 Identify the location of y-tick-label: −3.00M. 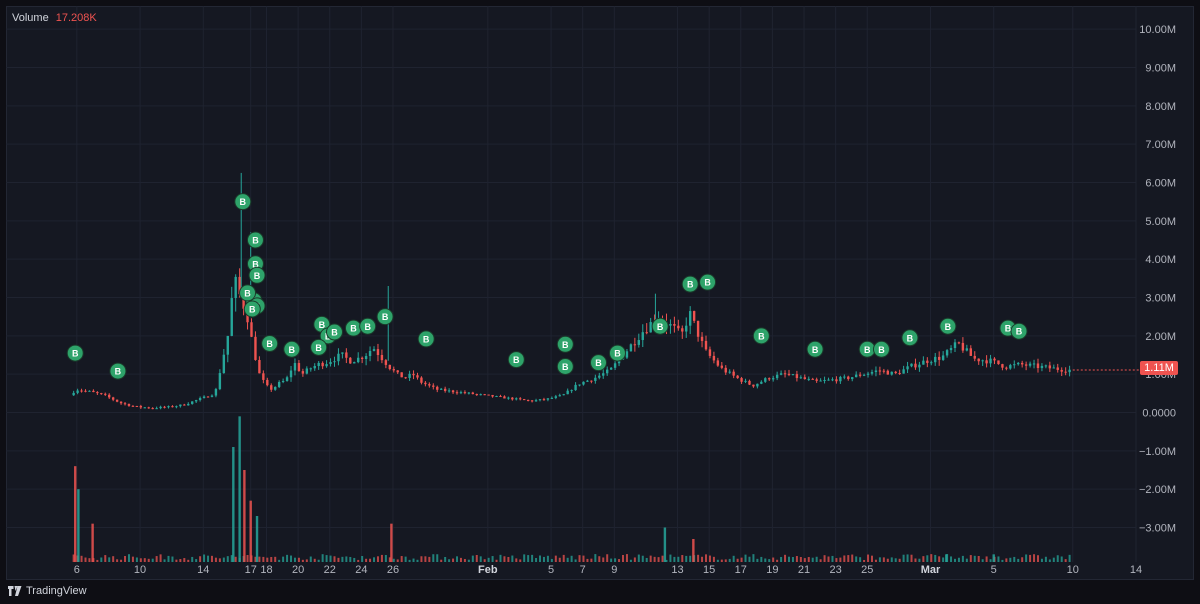
(1157, 529).